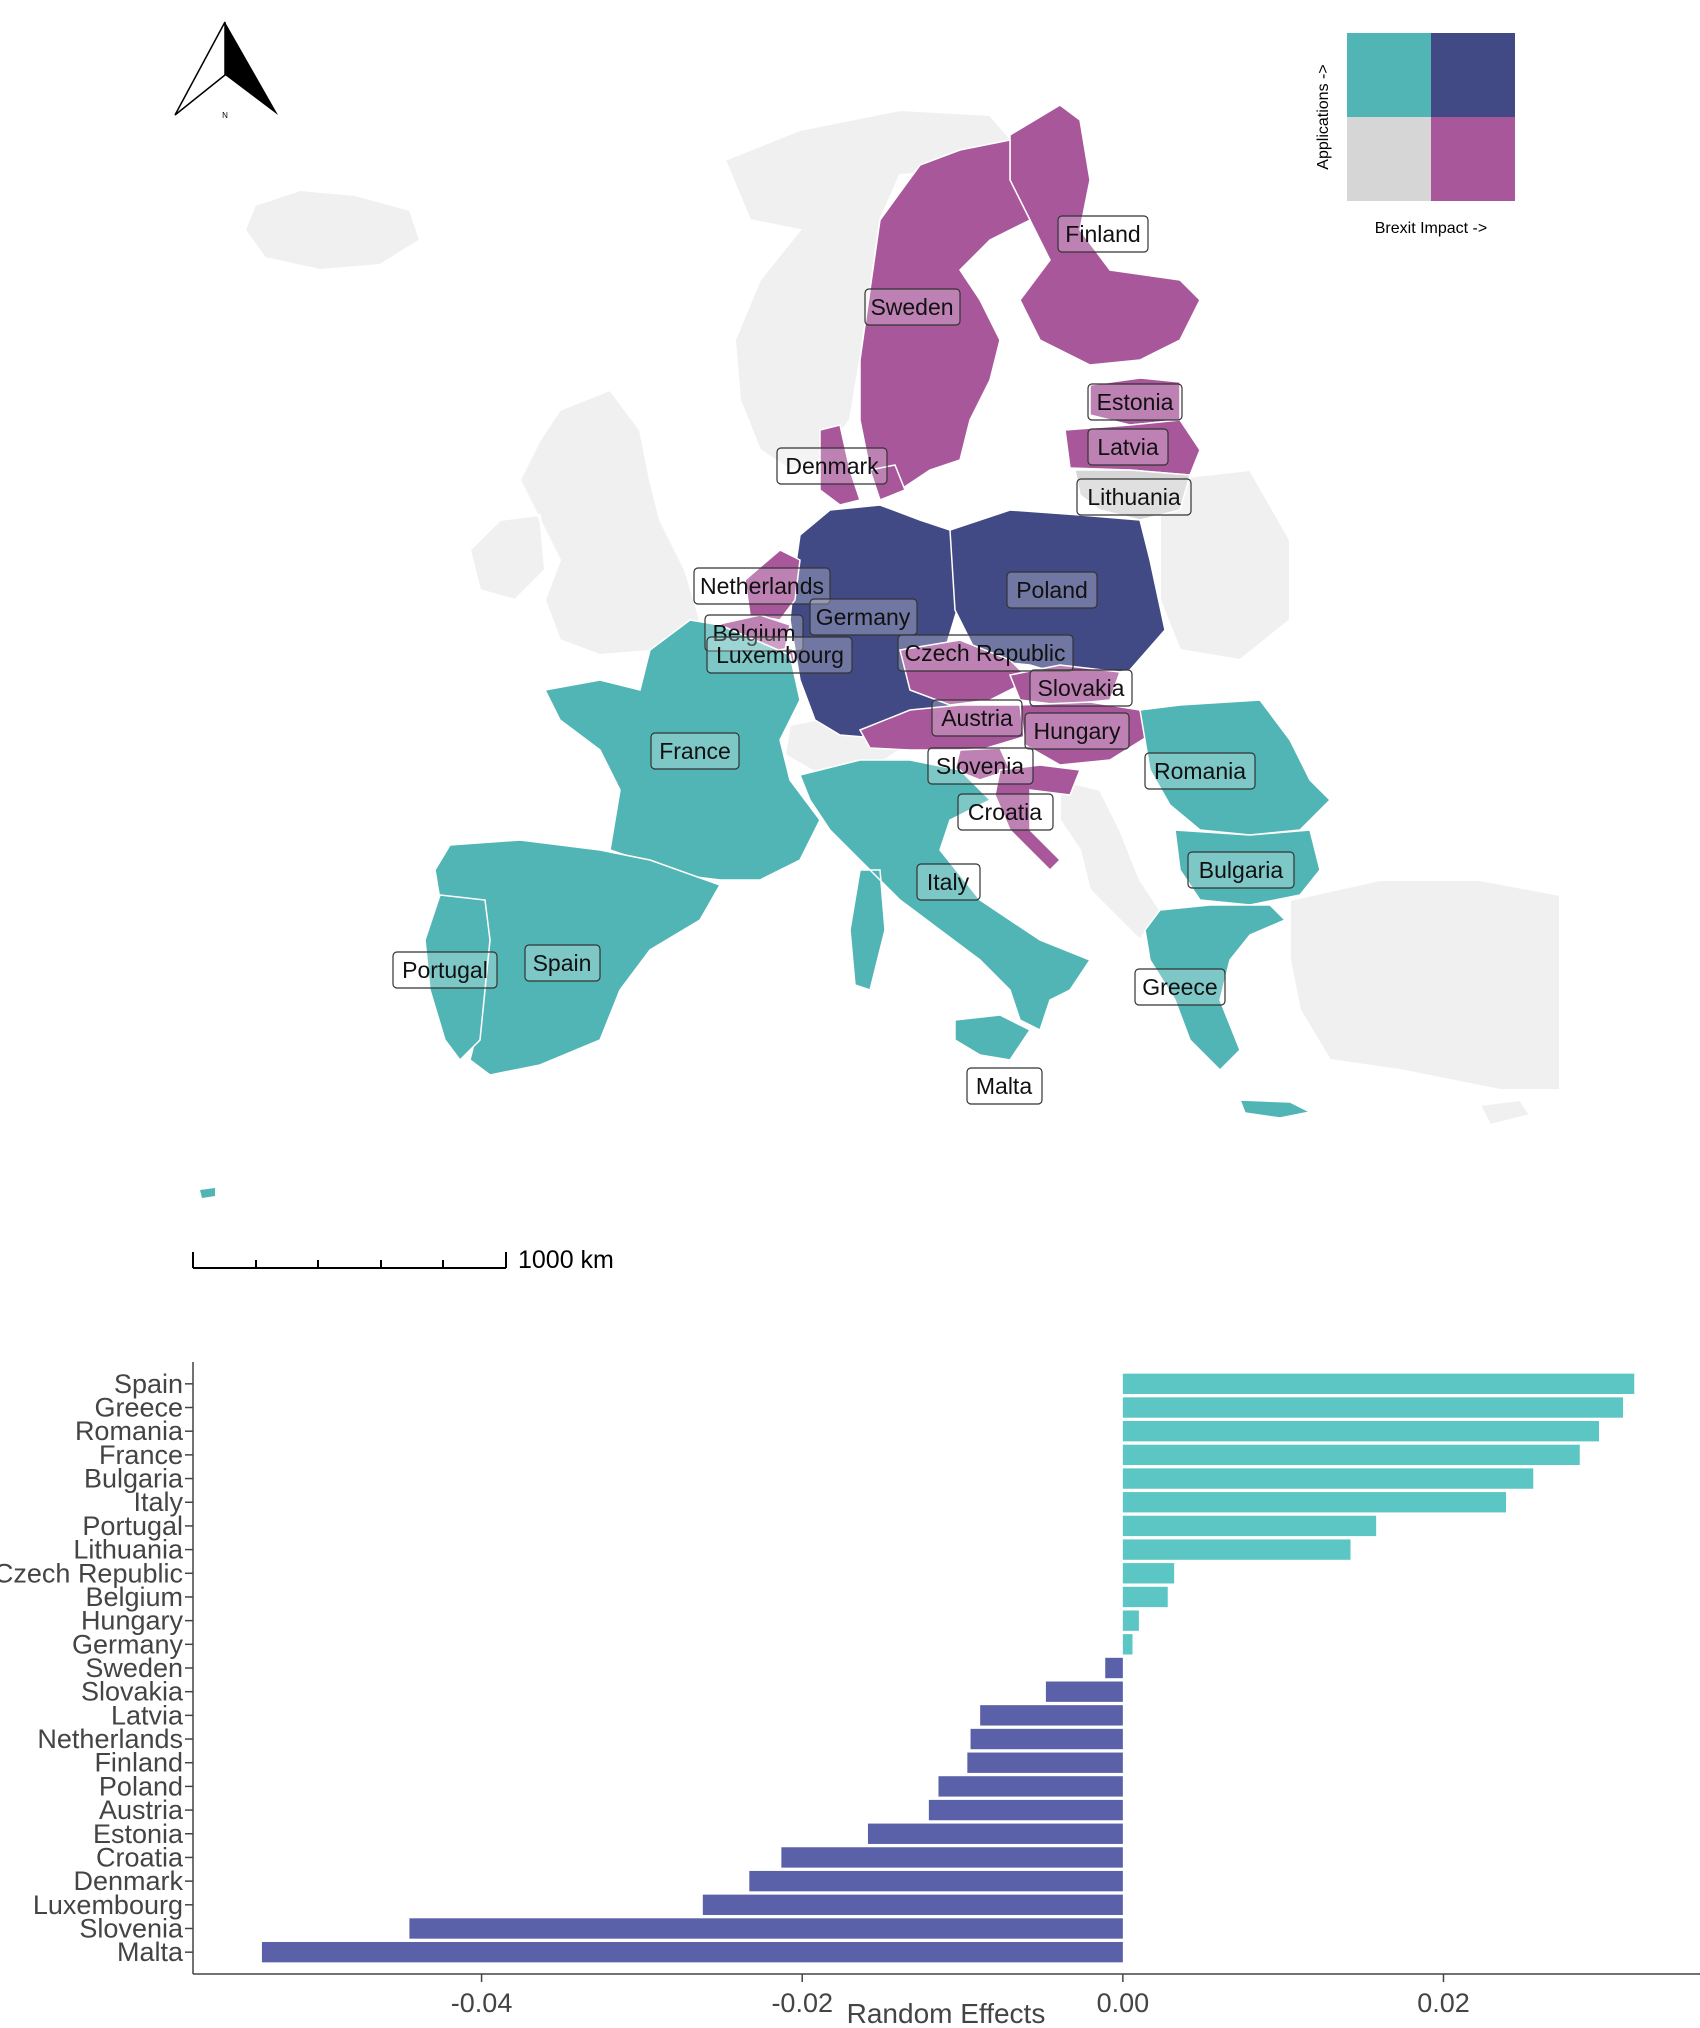 This screenshot has width=1700, height=2028. I want to click on bar-netherlands, so click(1046, 1739).